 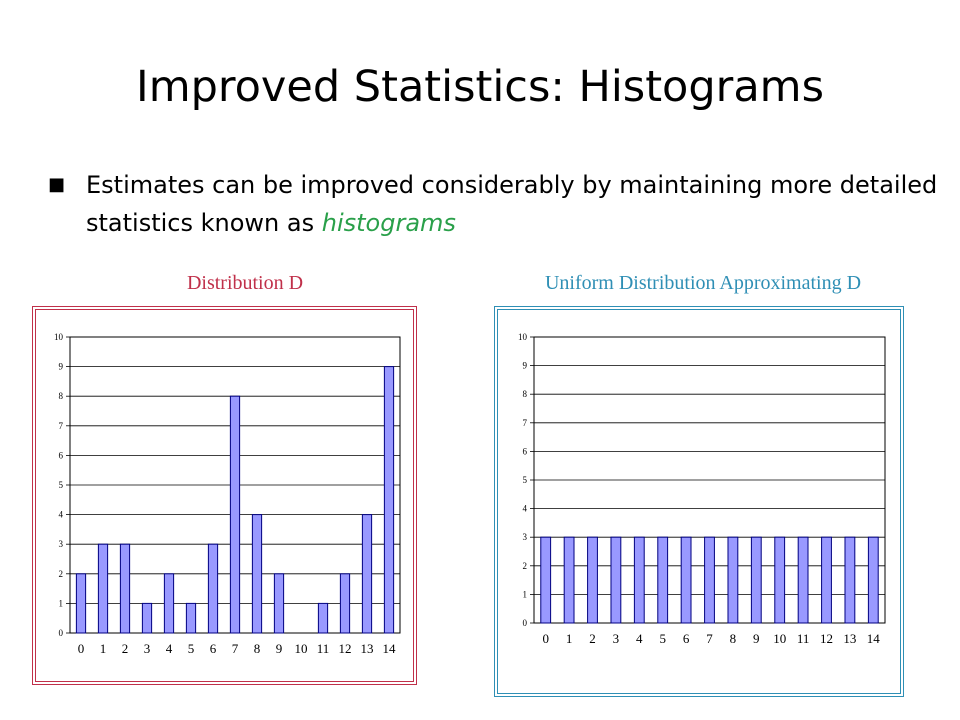 I want to click on chart-0-y-tick-label: 5, so click(x=61, y=485).